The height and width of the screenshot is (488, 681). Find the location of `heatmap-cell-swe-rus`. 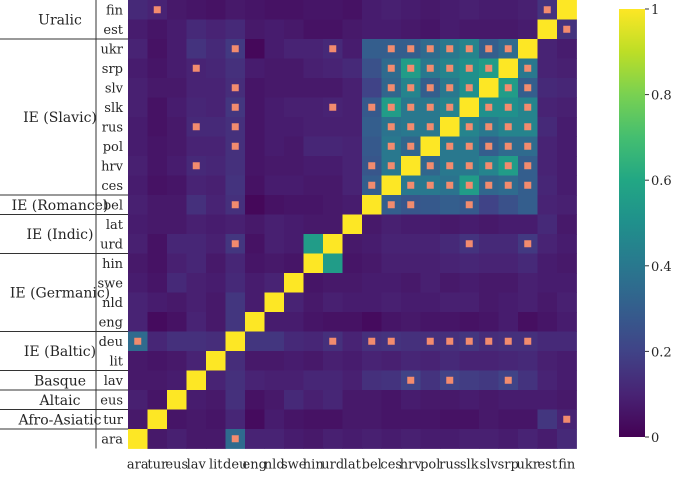

heatmap-cell-swe-rus is located at coordinates (450, 283).